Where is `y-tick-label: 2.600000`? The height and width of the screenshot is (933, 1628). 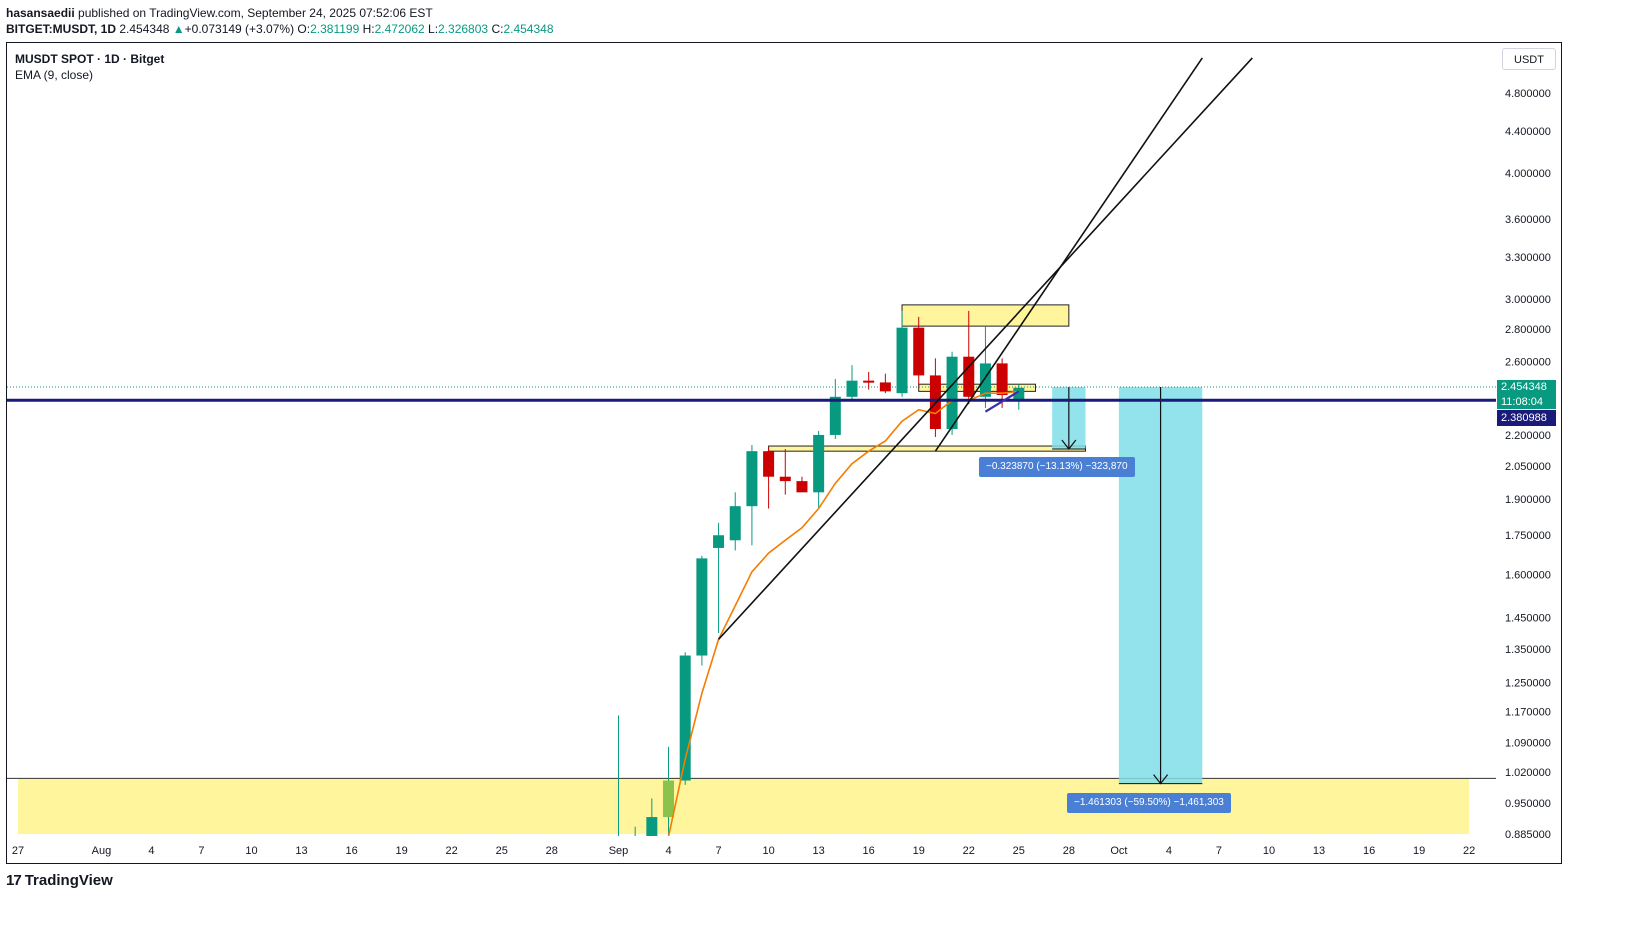
y-tick-label: 2.600000 is located at coordinates (1528, 363).